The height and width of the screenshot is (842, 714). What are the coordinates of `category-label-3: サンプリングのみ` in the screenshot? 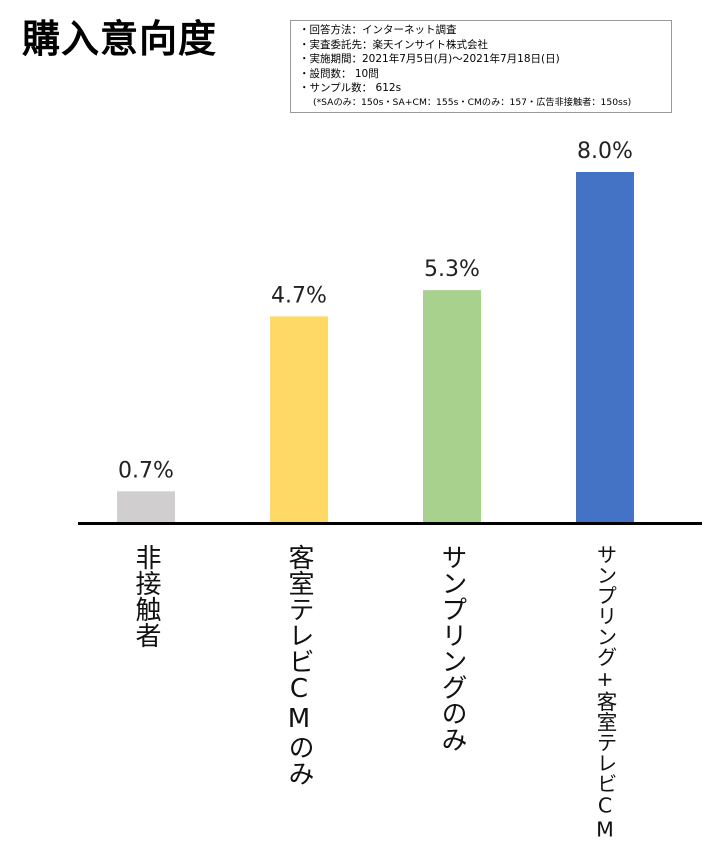 It's located at (452, 648).